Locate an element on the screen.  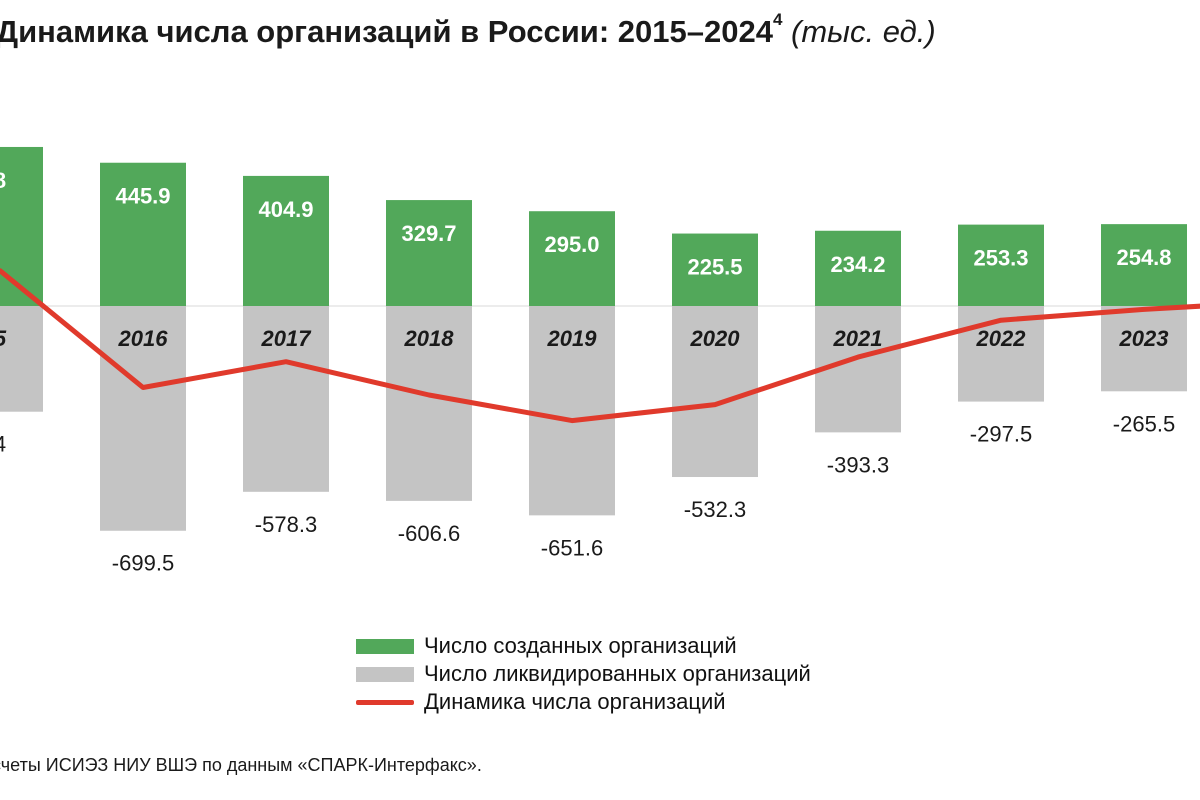
legend-item-liquidated: Число ликвидированных организаций is located at coordinates (583, 674).